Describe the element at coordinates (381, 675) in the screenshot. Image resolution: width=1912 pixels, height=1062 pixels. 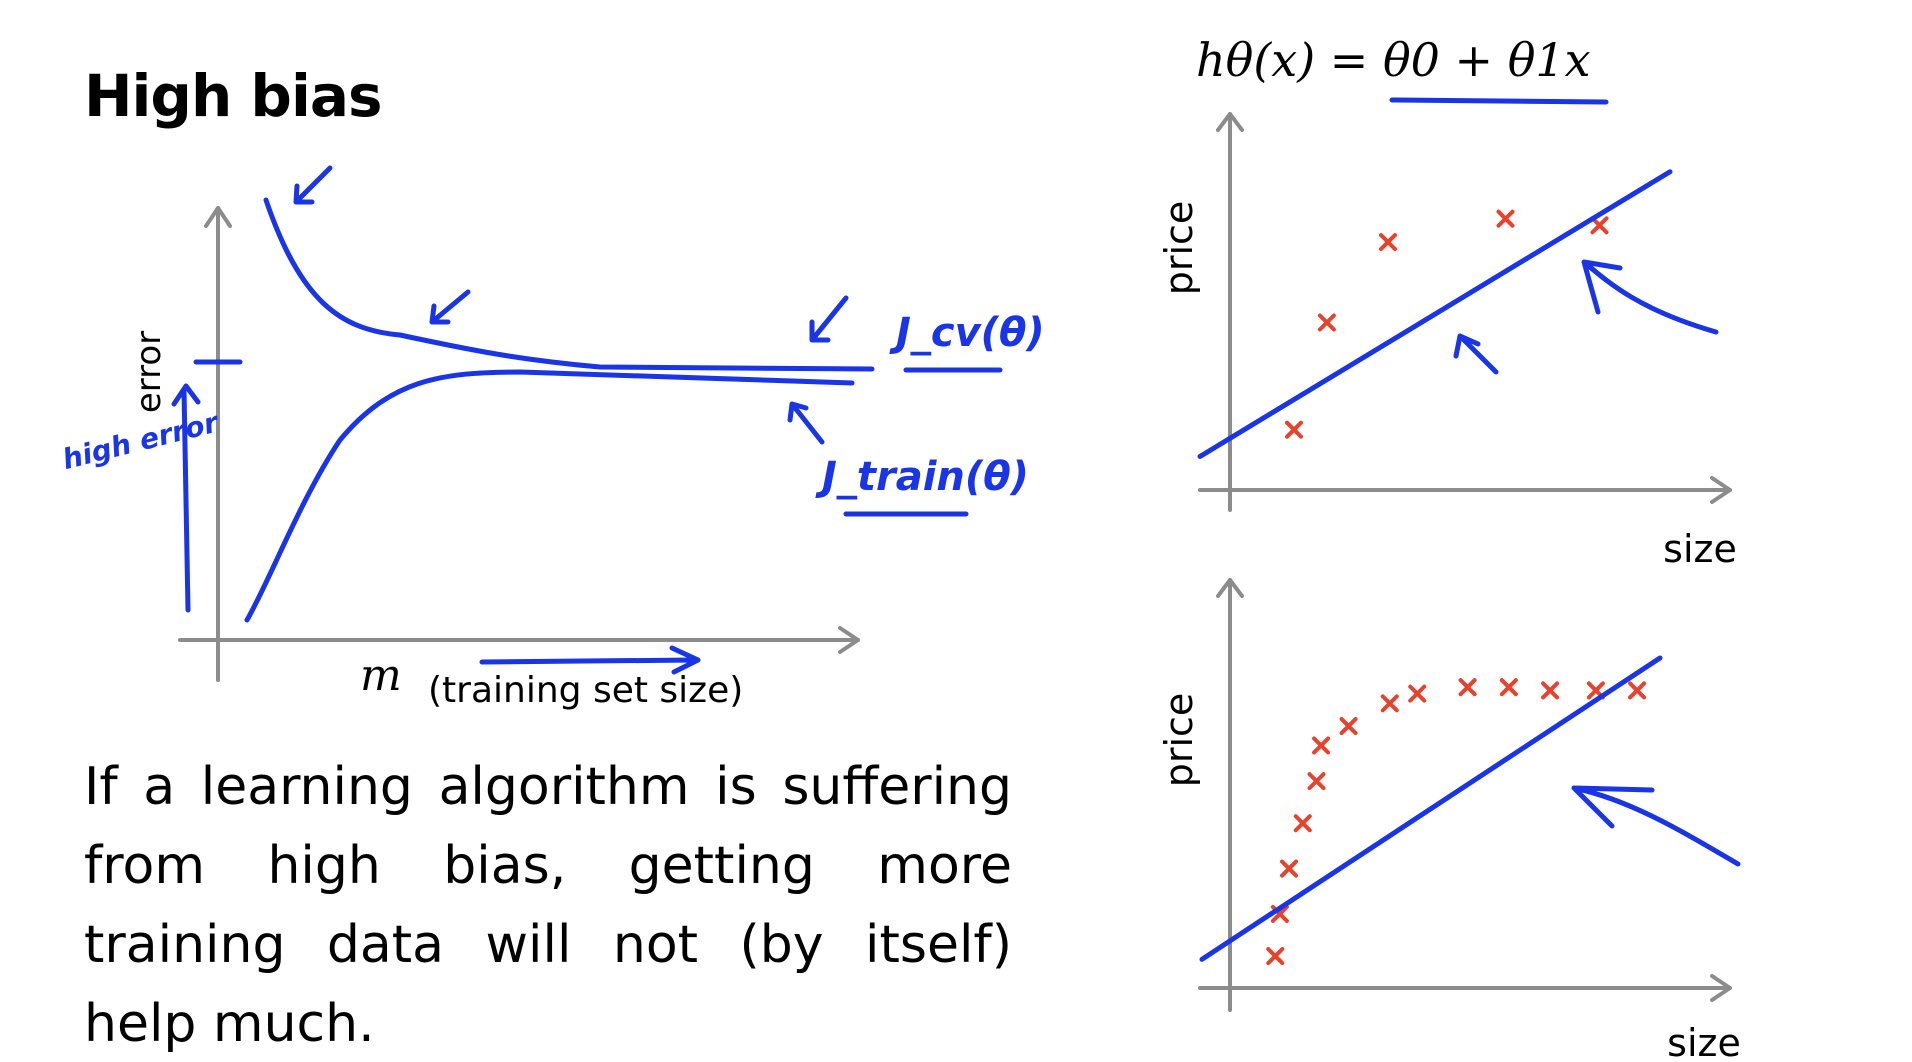
I see `lc-x-label-m: m` at that location.